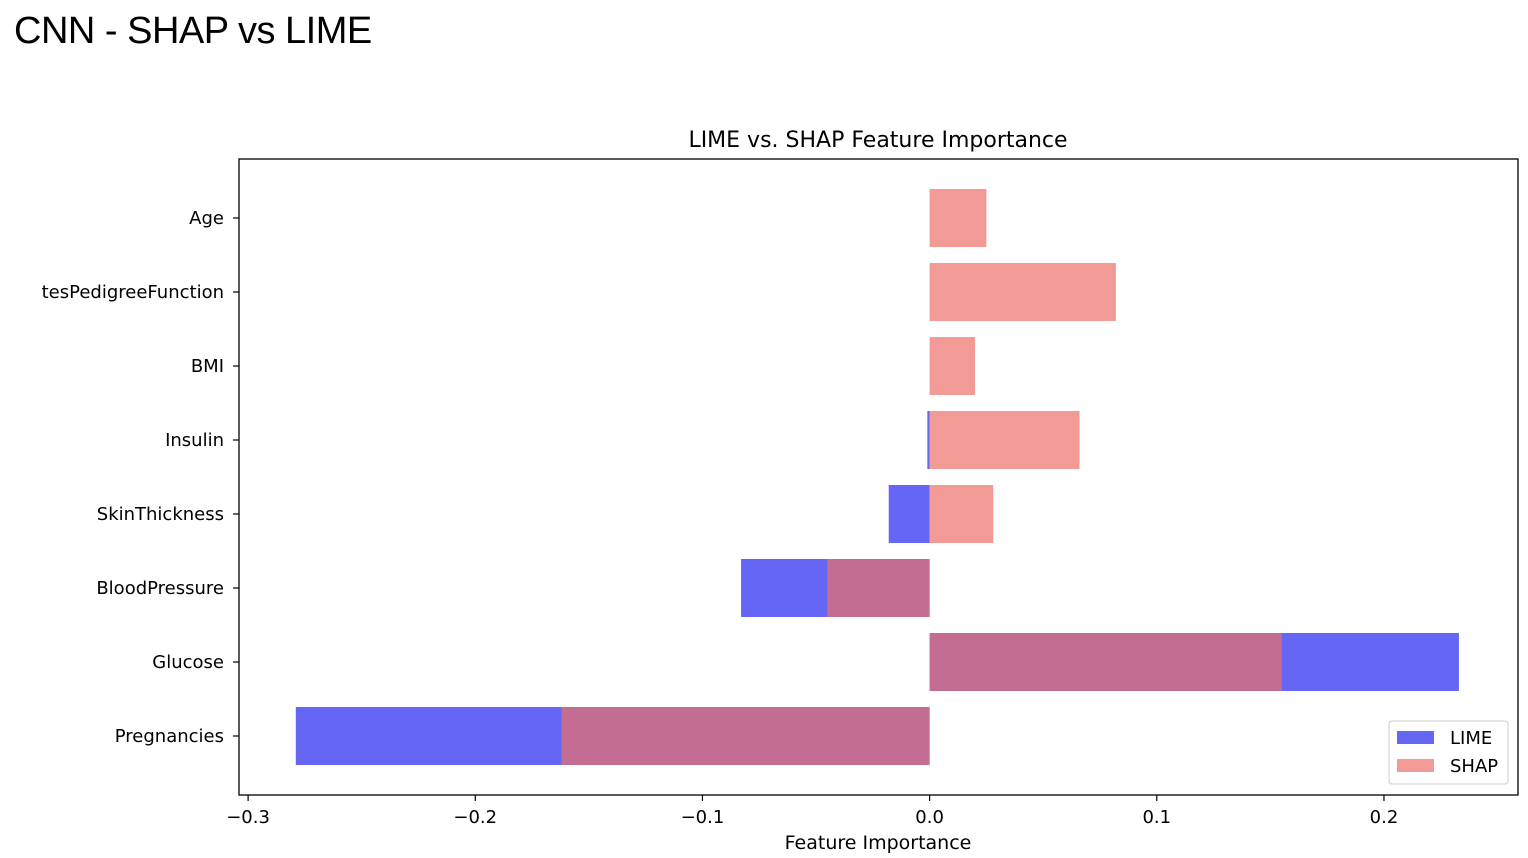 The width and height of the screenshot is (1528, 858). I want to click on bar-shap-pregnancies, so click(745, 736).